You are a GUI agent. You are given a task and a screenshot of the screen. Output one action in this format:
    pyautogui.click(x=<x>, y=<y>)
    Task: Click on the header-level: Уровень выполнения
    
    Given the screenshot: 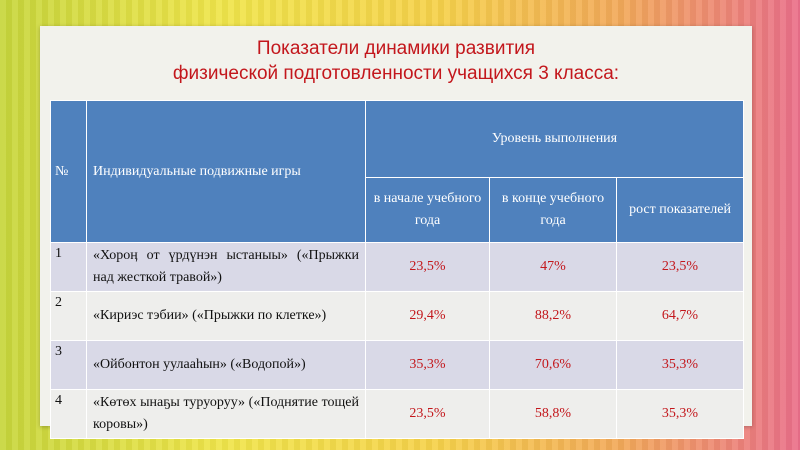 What is the action you would take?
    pyautogui.click(x=554, y=139)
    